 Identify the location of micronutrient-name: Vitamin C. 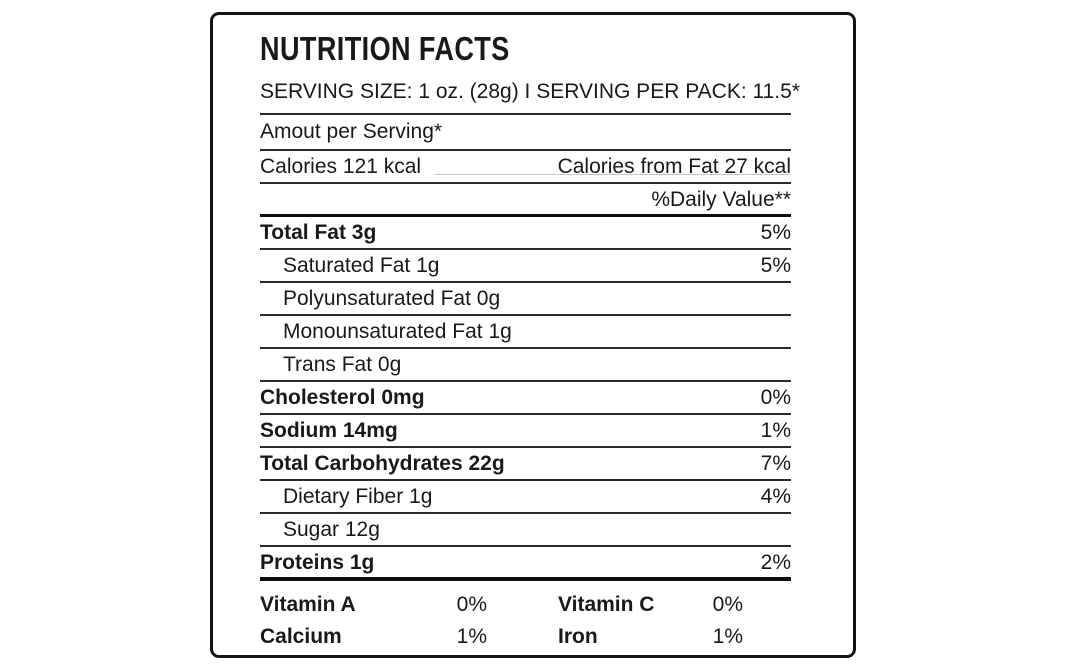
(606, 604).